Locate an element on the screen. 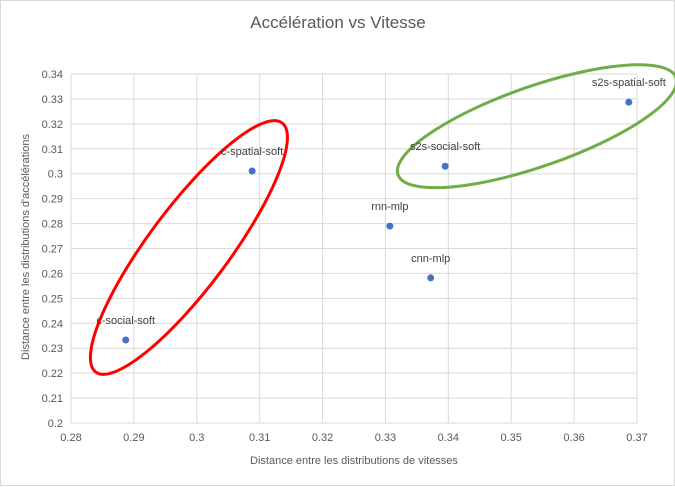 This screenshot has width=675, height=487. x-tick-label: 0.37 is located at coordinates (636, 438).